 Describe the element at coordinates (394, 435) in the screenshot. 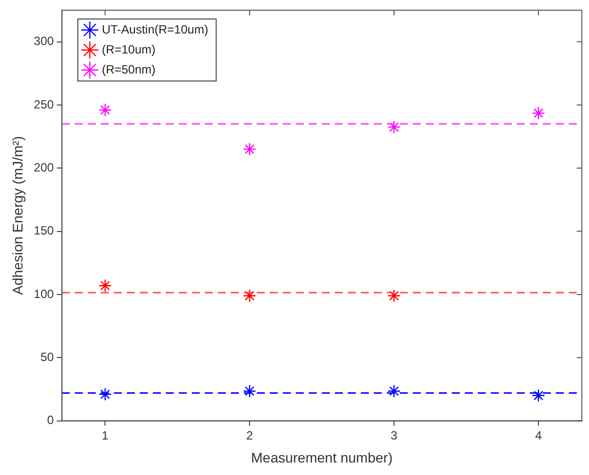

I see `x-tick-label: 3` at that location.